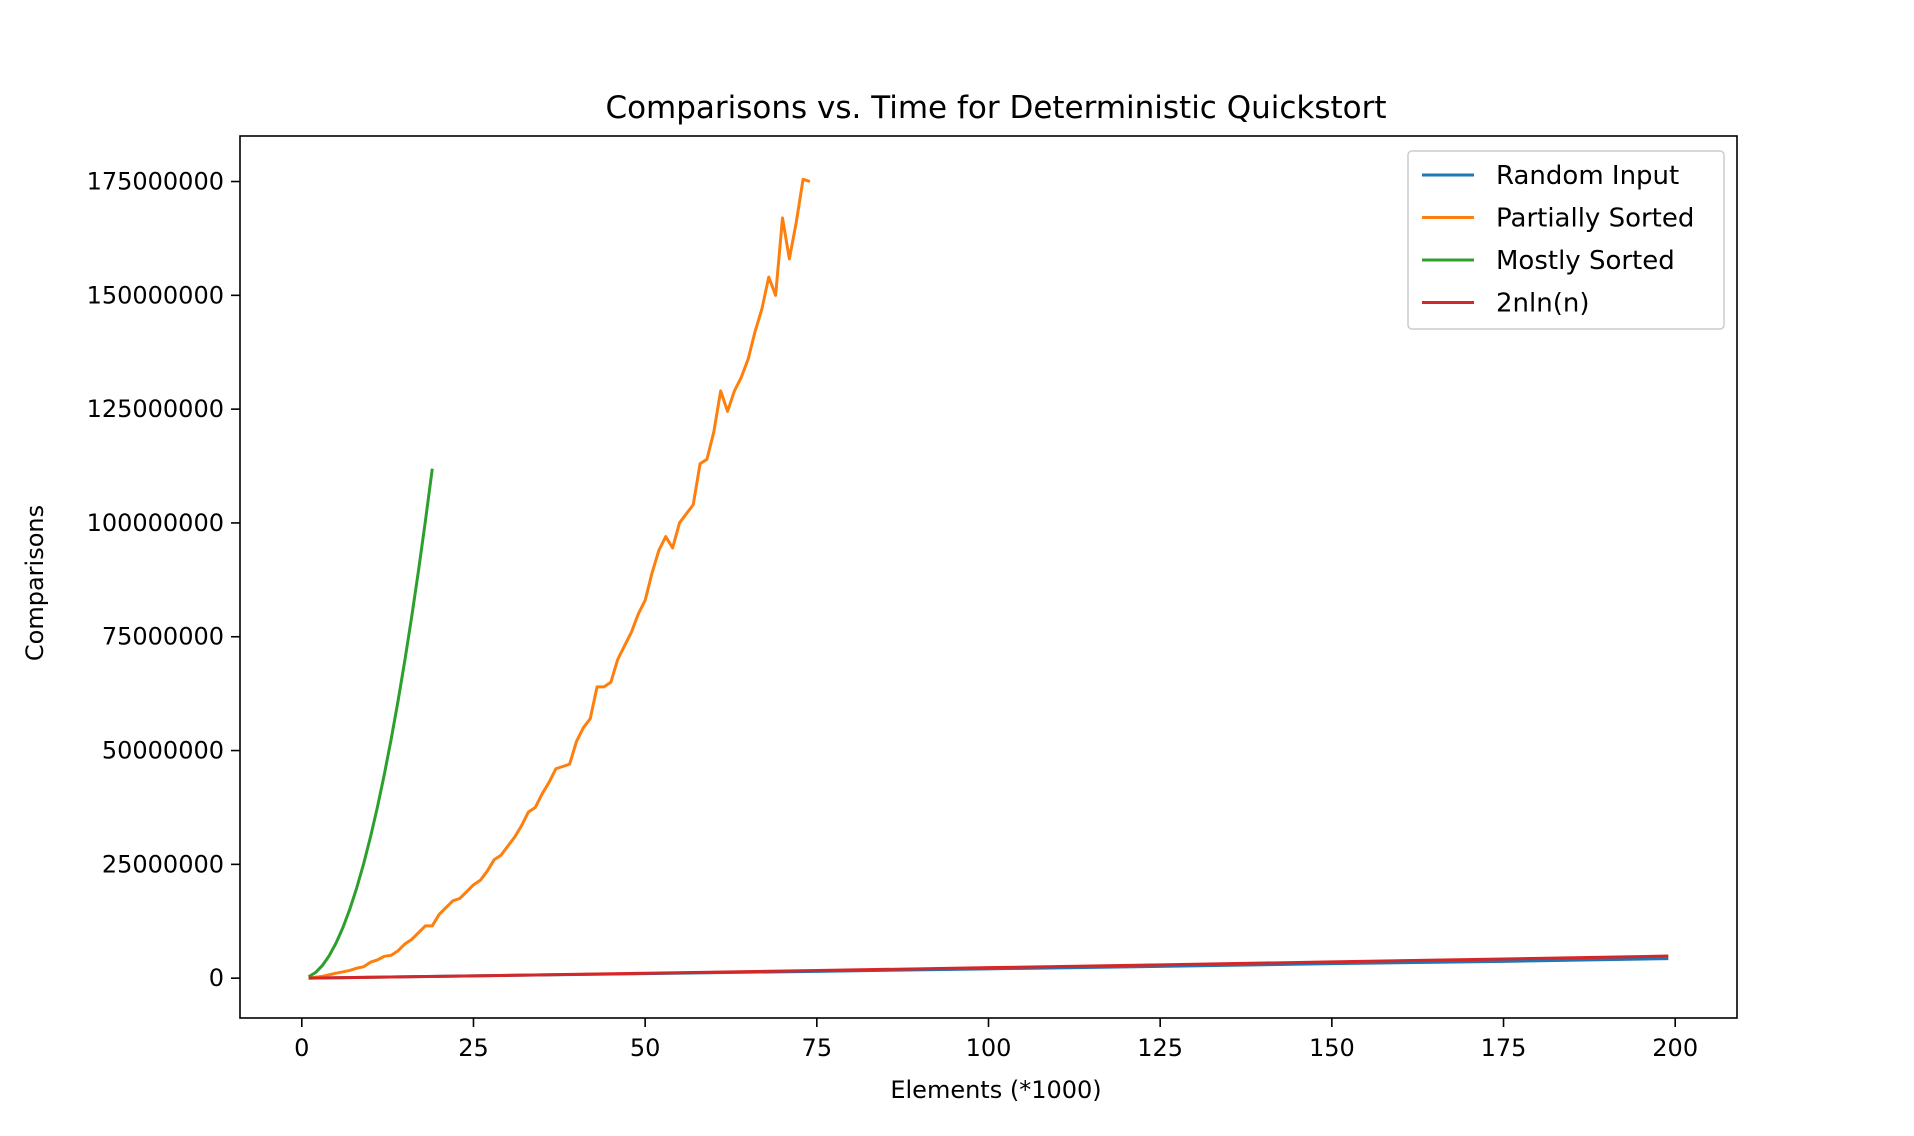  What do you see at coordinates (817, 1048) in the screenshot?
I see `x-tick-label: 75` at bounding box center [817, 1048].